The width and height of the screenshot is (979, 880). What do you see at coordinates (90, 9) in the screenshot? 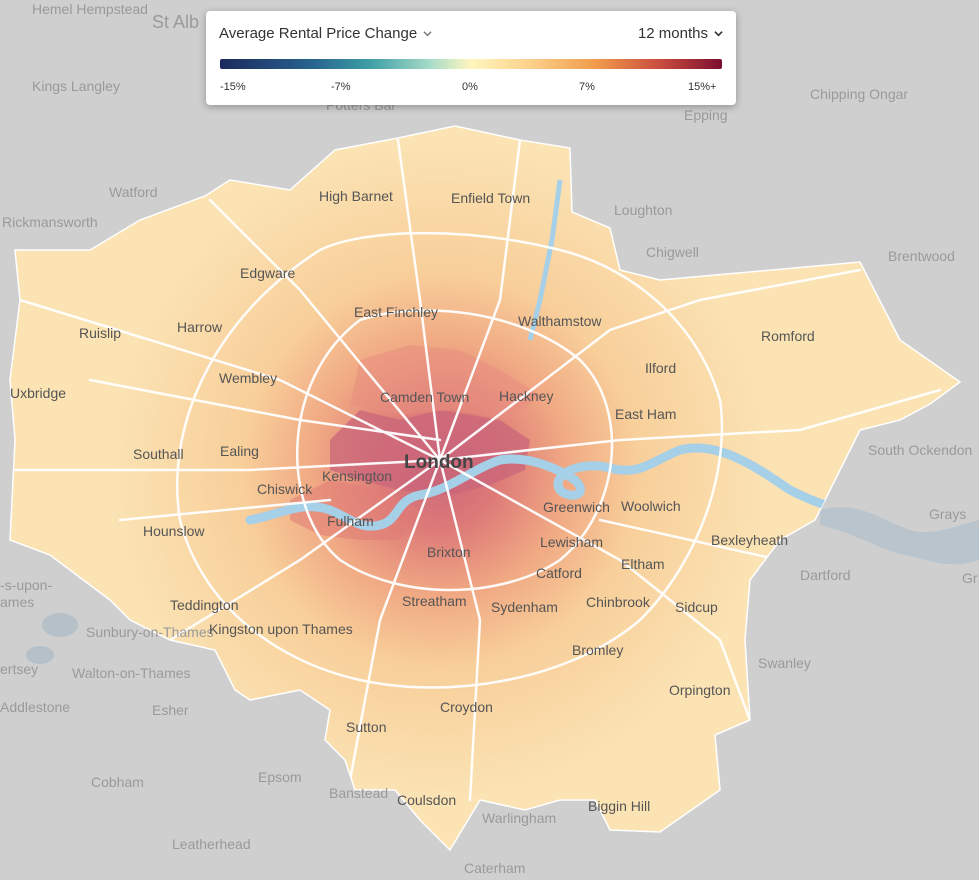
I see `place-label: Hemel Hempstead` at bounding box center [90, 9].